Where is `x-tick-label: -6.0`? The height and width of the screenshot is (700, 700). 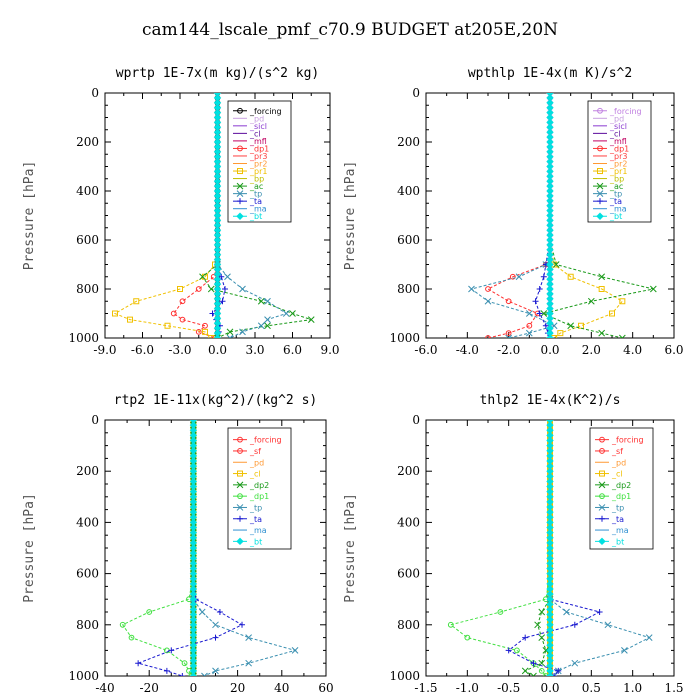
x-tick-label: -6.0 is located at coordinates (142, 350).